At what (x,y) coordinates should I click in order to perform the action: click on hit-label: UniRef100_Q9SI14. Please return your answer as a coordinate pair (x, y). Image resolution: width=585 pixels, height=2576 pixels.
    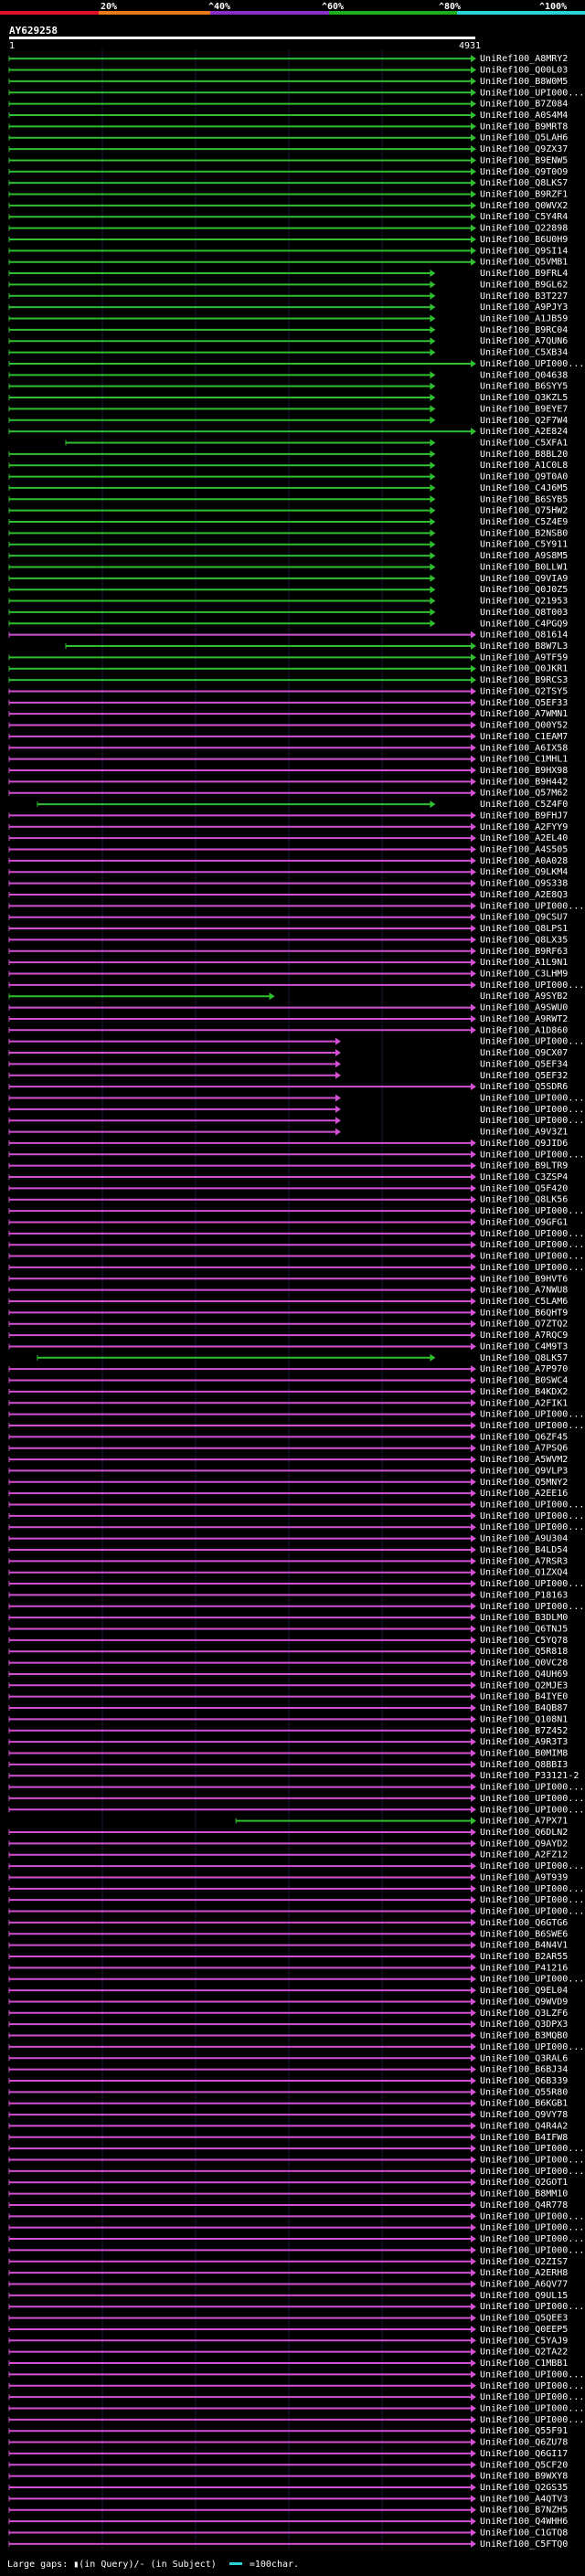
    Looking at the image, I should click on (524, 251).